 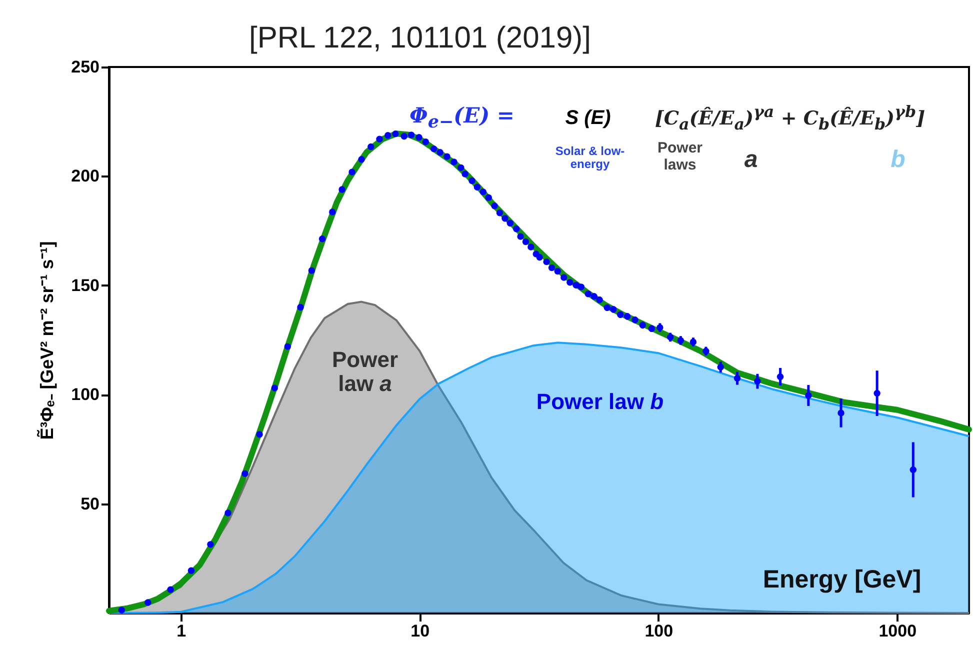 I want to click on y-tick-label: 150, so click(x=85, y=285).